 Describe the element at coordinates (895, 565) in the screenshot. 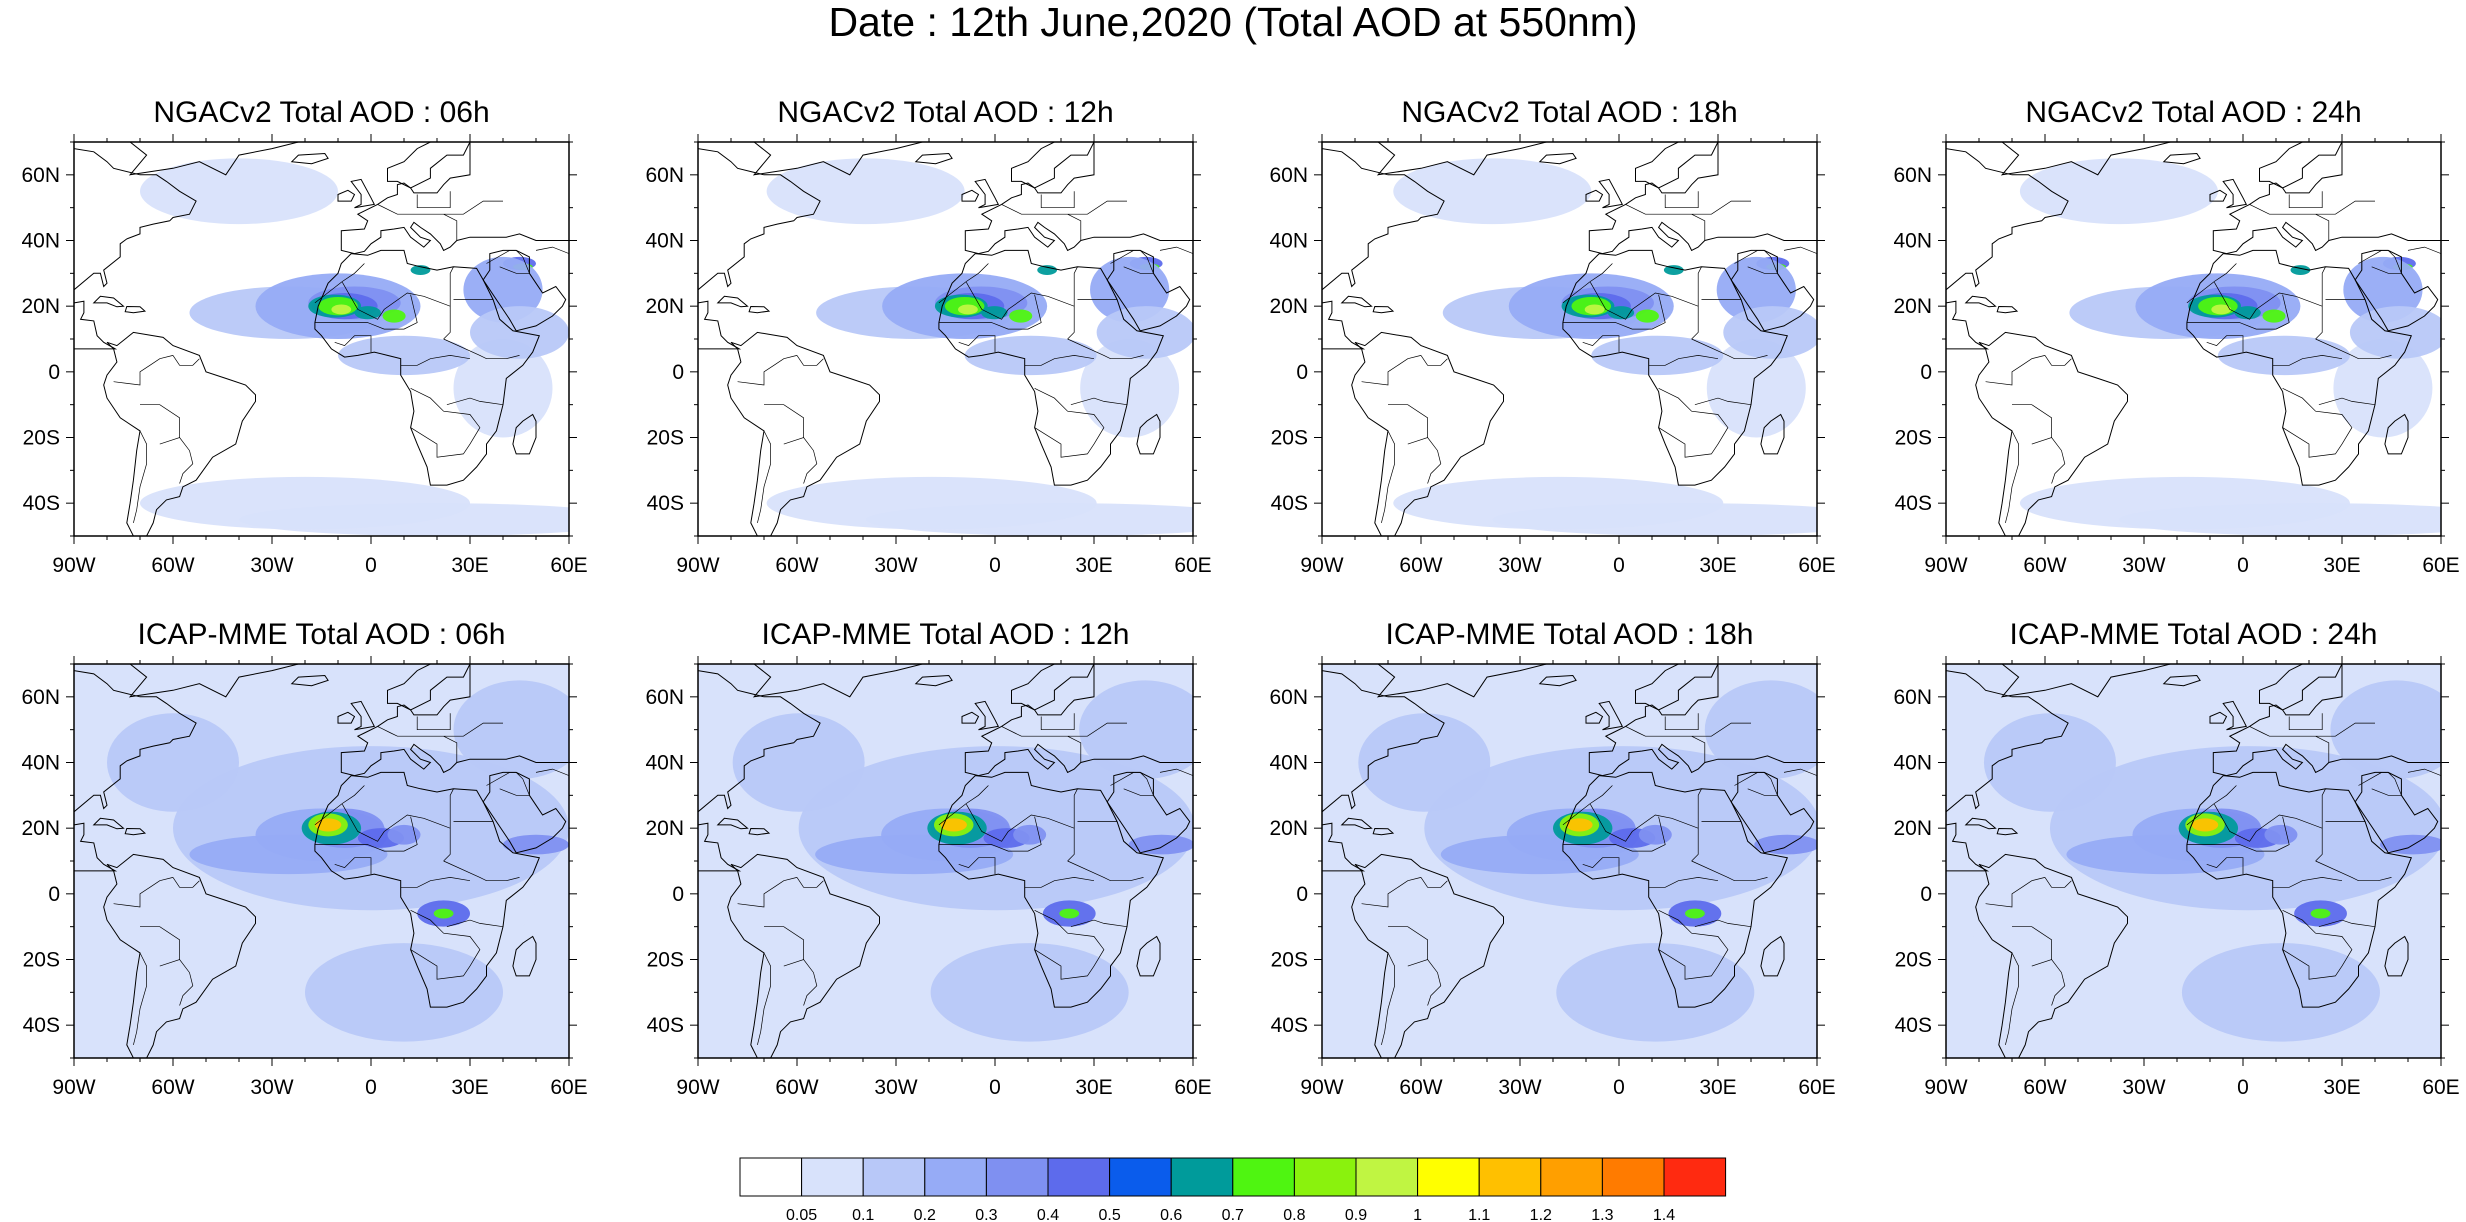

I see `lon-tick-label: 30W` at that location.